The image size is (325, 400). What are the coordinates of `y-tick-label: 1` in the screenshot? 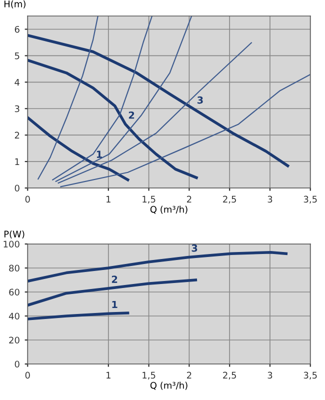 It's located at (17, 161).